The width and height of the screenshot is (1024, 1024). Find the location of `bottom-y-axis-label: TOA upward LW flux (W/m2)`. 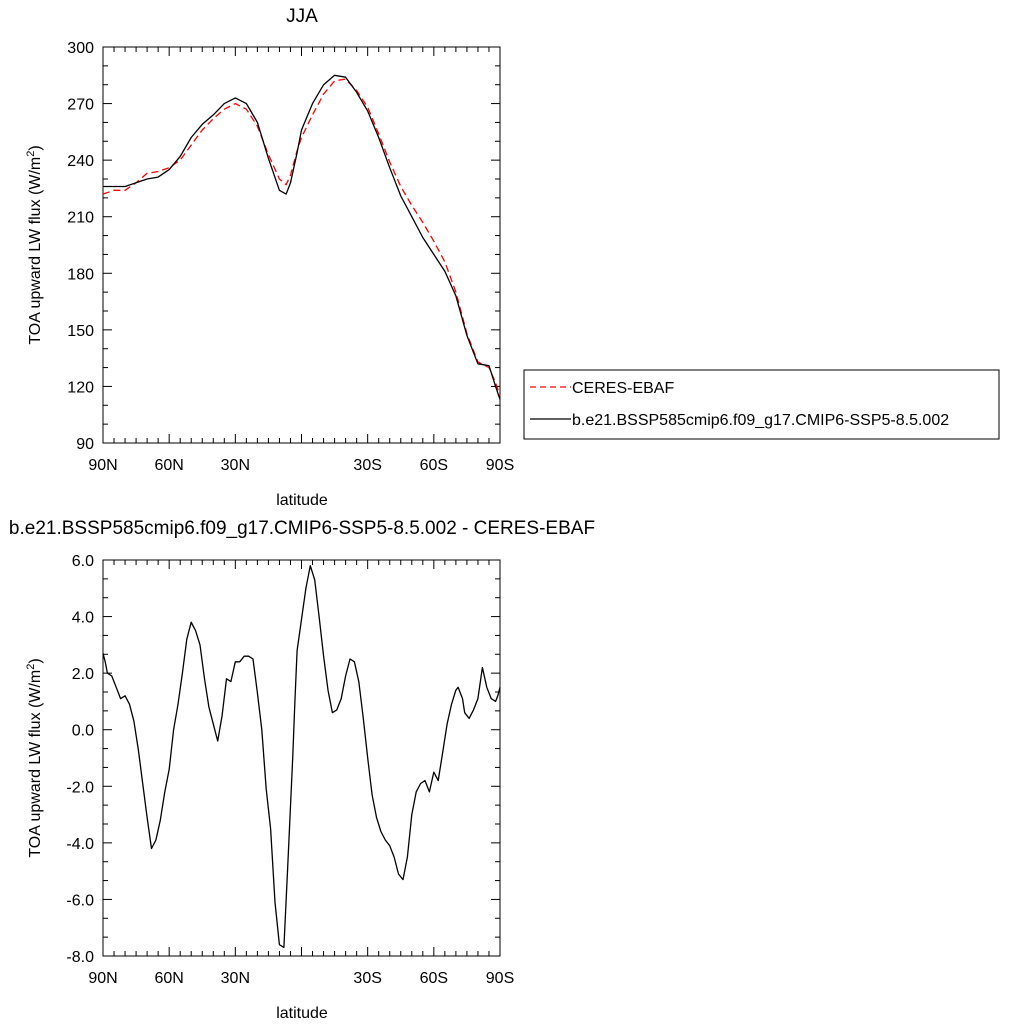

bottom-y-axis-label: TOA upward LW flux (W/m2) is located at coordinates (34, 757).